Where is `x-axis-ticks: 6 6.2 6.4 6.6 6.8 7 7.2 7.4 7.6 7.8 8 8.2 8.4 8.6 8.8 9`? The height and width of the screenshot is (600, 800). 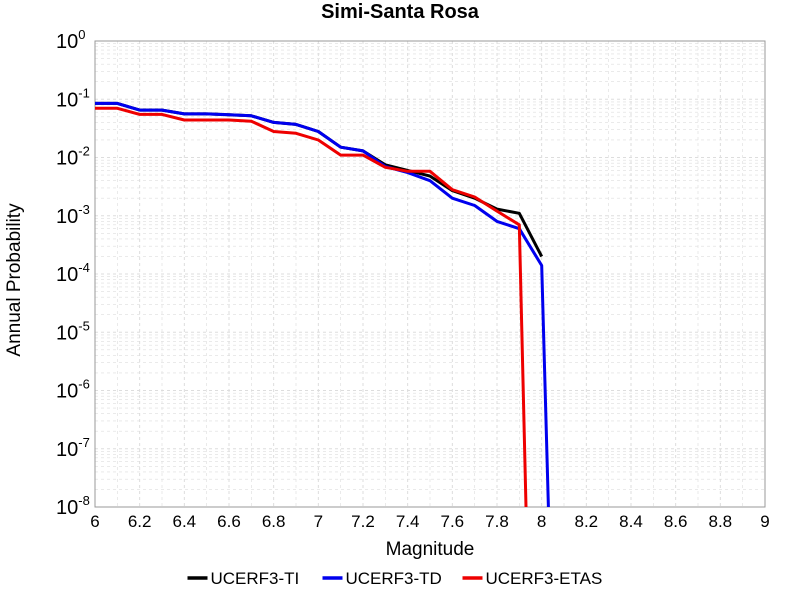 x-axis-ticks: 6 6.2 6.4 6.6 6.8 7 7.2 7.4 7.6 7.8 8 8.2 8.4 8.6 8.8 9 is located at coordinates (429, 521).